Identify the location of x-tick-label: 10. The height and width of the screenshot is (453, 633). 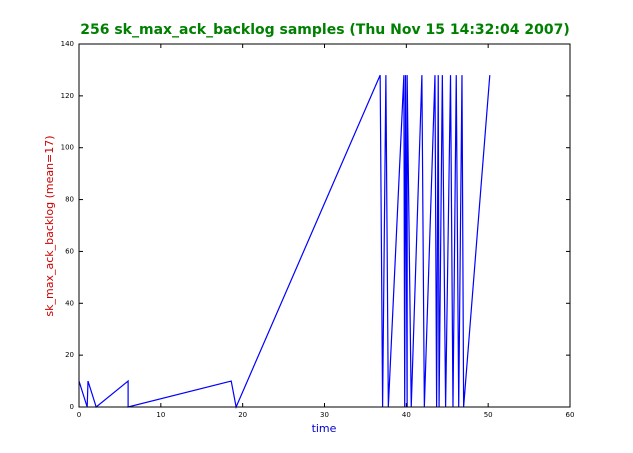
(160, 415).